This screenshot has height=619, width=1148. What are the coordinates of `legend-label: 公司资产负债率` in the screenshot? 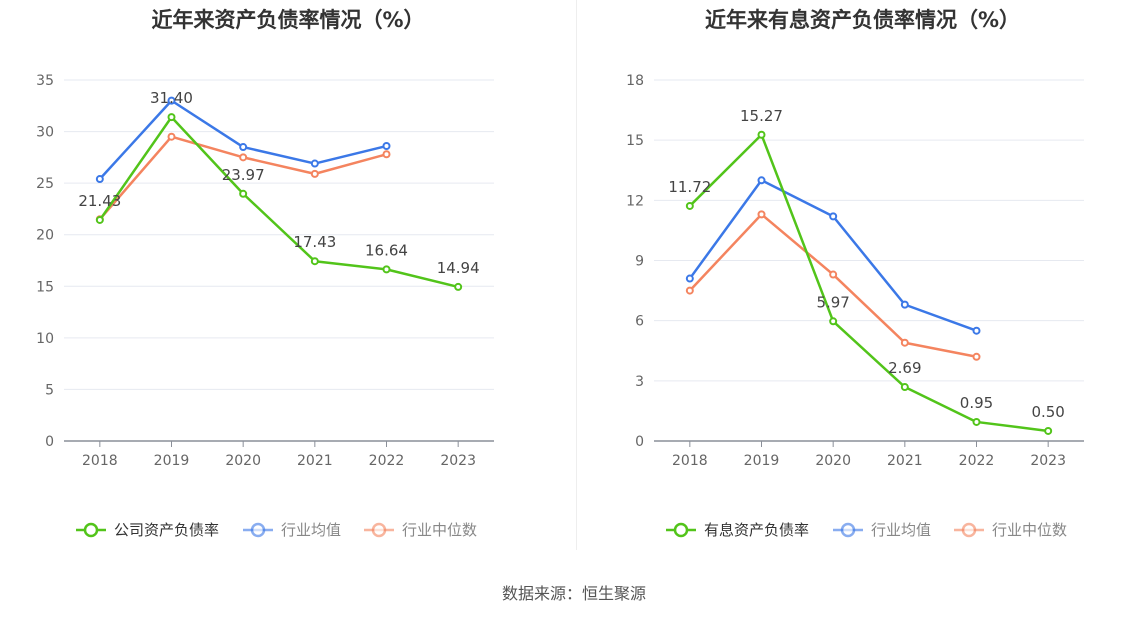 It's located at (166, 530).